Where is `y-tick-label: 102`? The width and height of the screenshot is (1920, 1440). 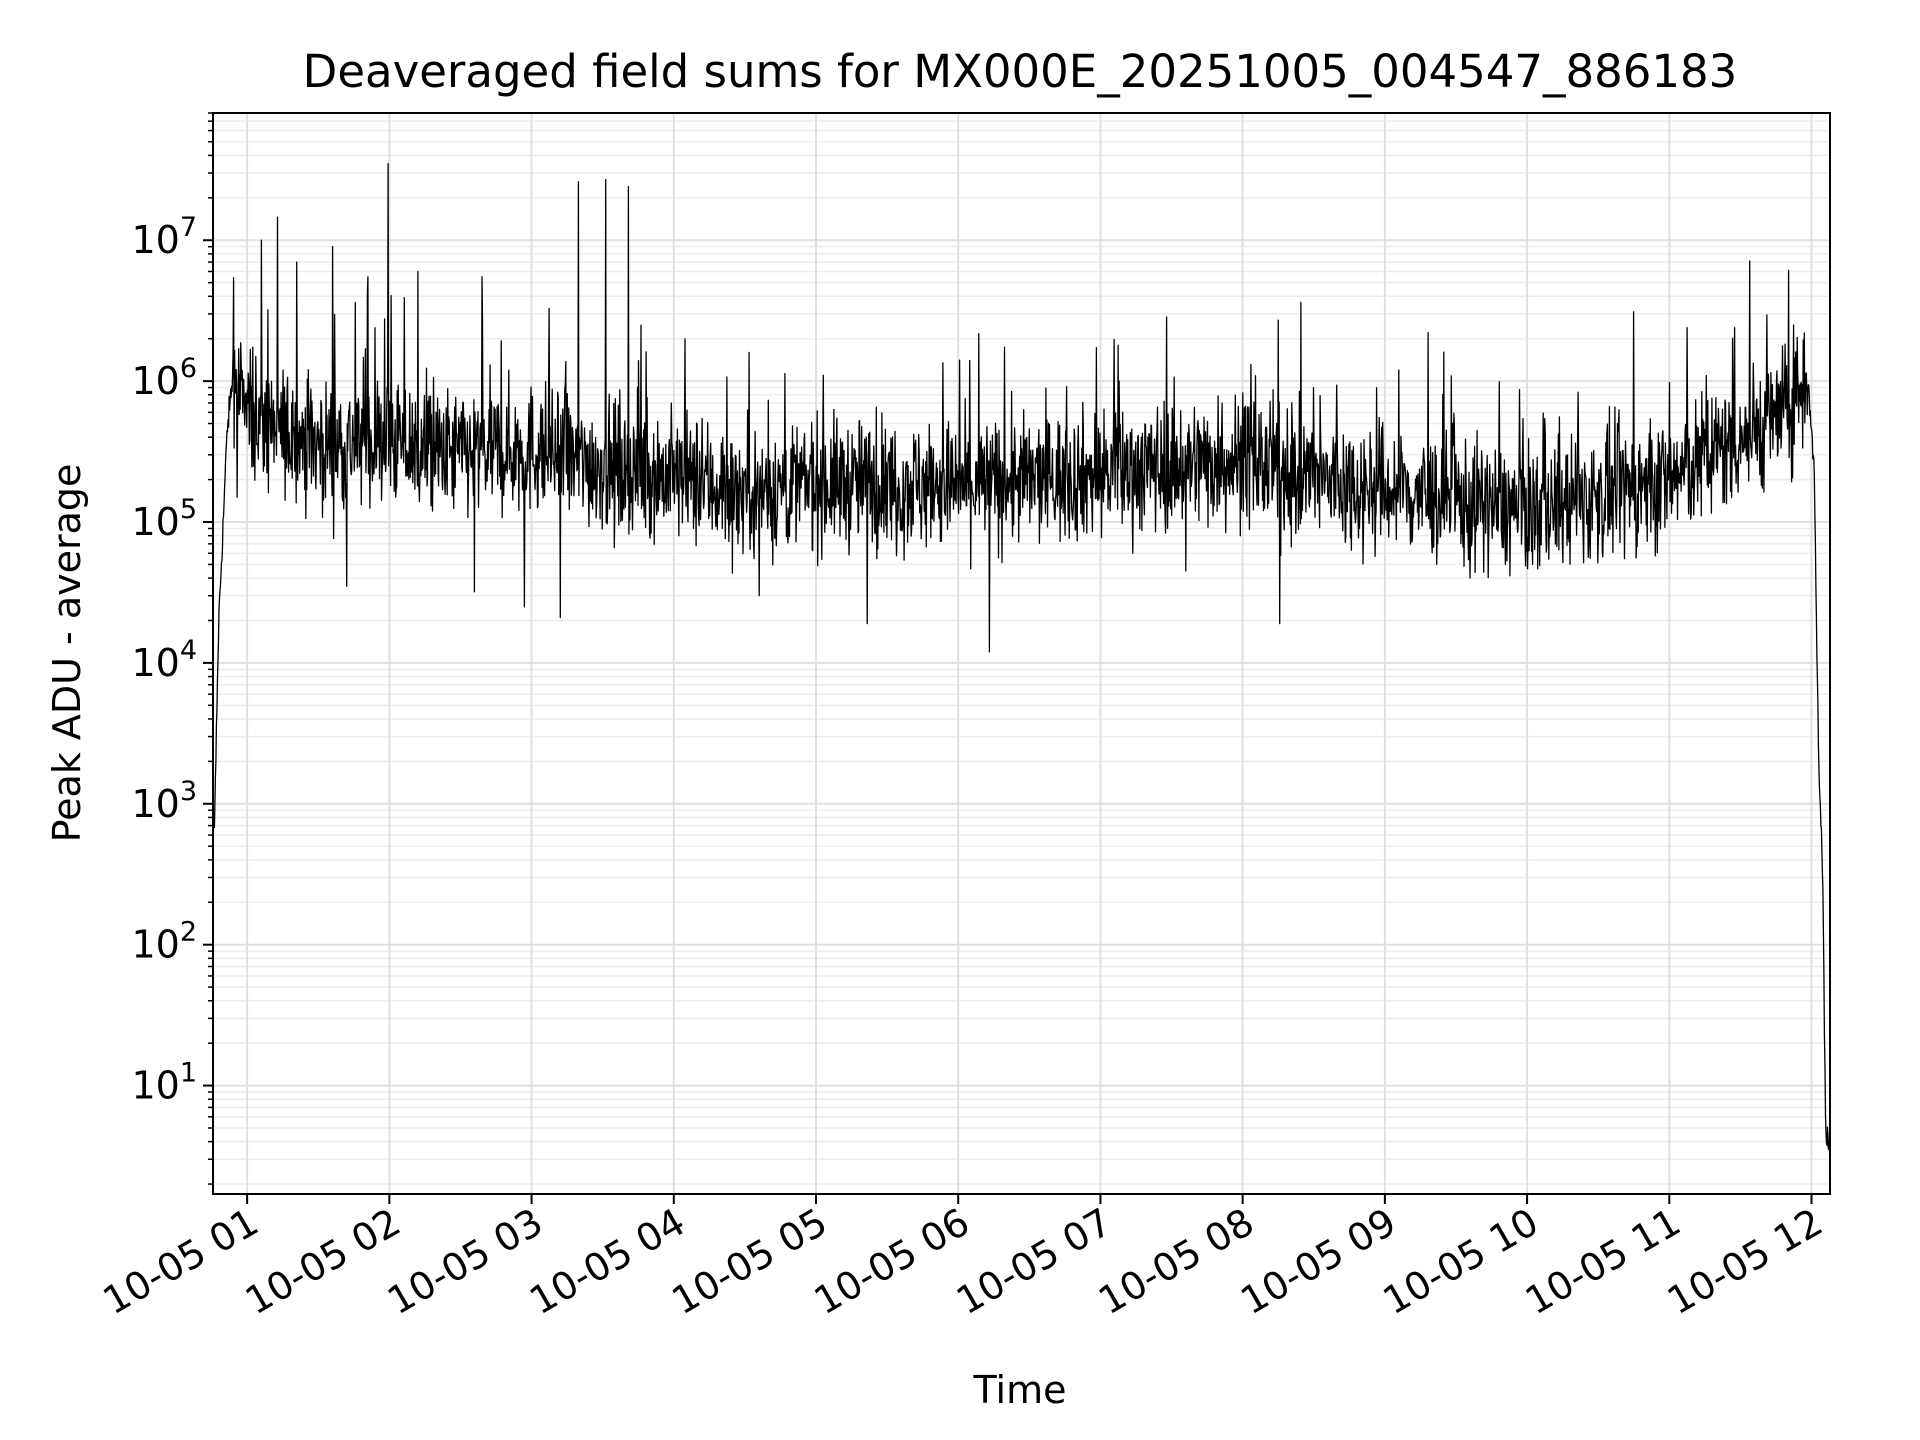
y-tick-label: 102 is located at coordinates (164, 942).